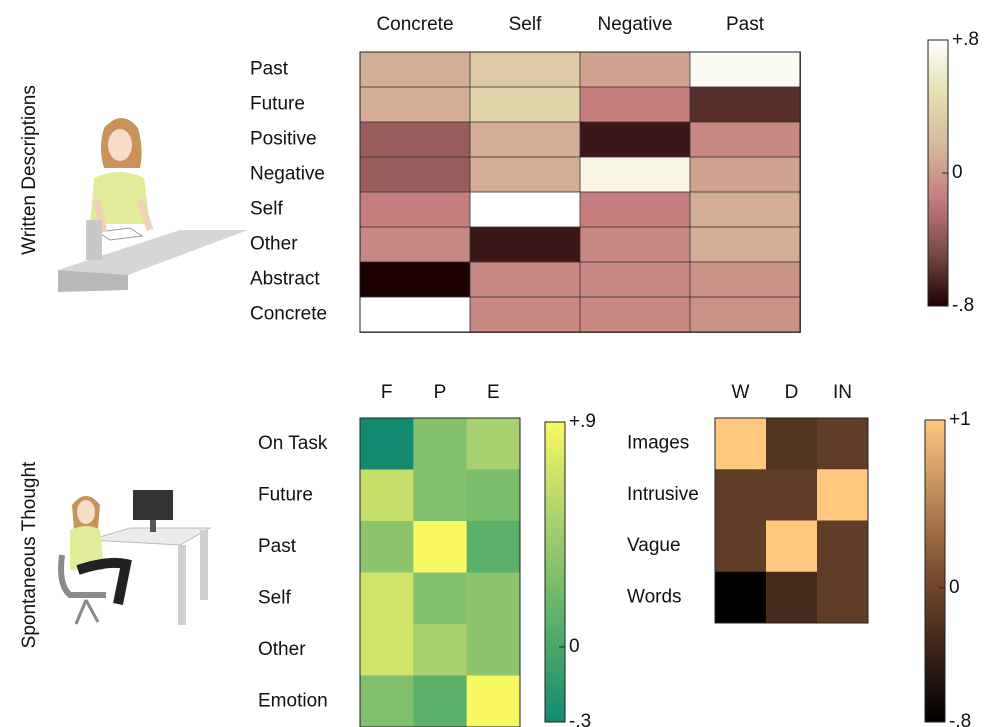  I want to click on column-label: Past, so click(745, 24).